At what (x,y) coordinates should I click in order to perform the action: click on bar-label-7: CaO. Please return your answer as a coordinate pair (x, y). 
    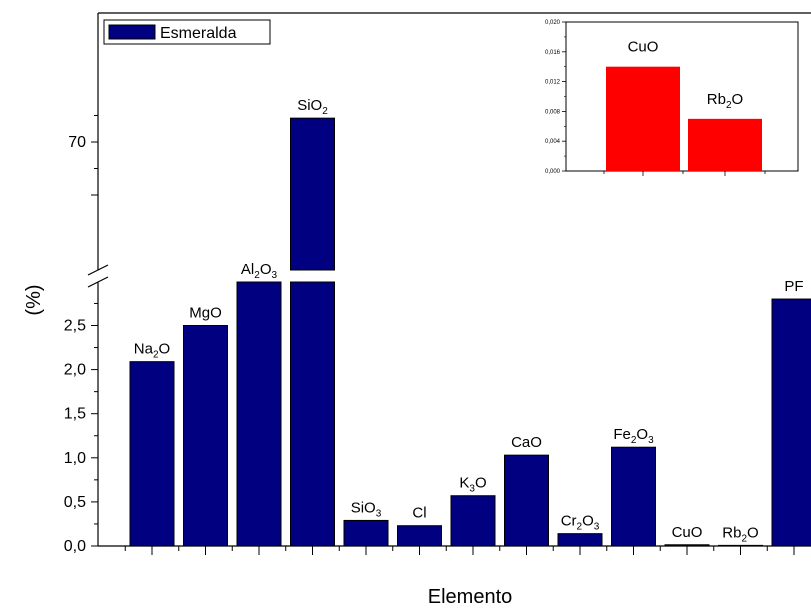
    Looking at the image, I should click on (526, 442).